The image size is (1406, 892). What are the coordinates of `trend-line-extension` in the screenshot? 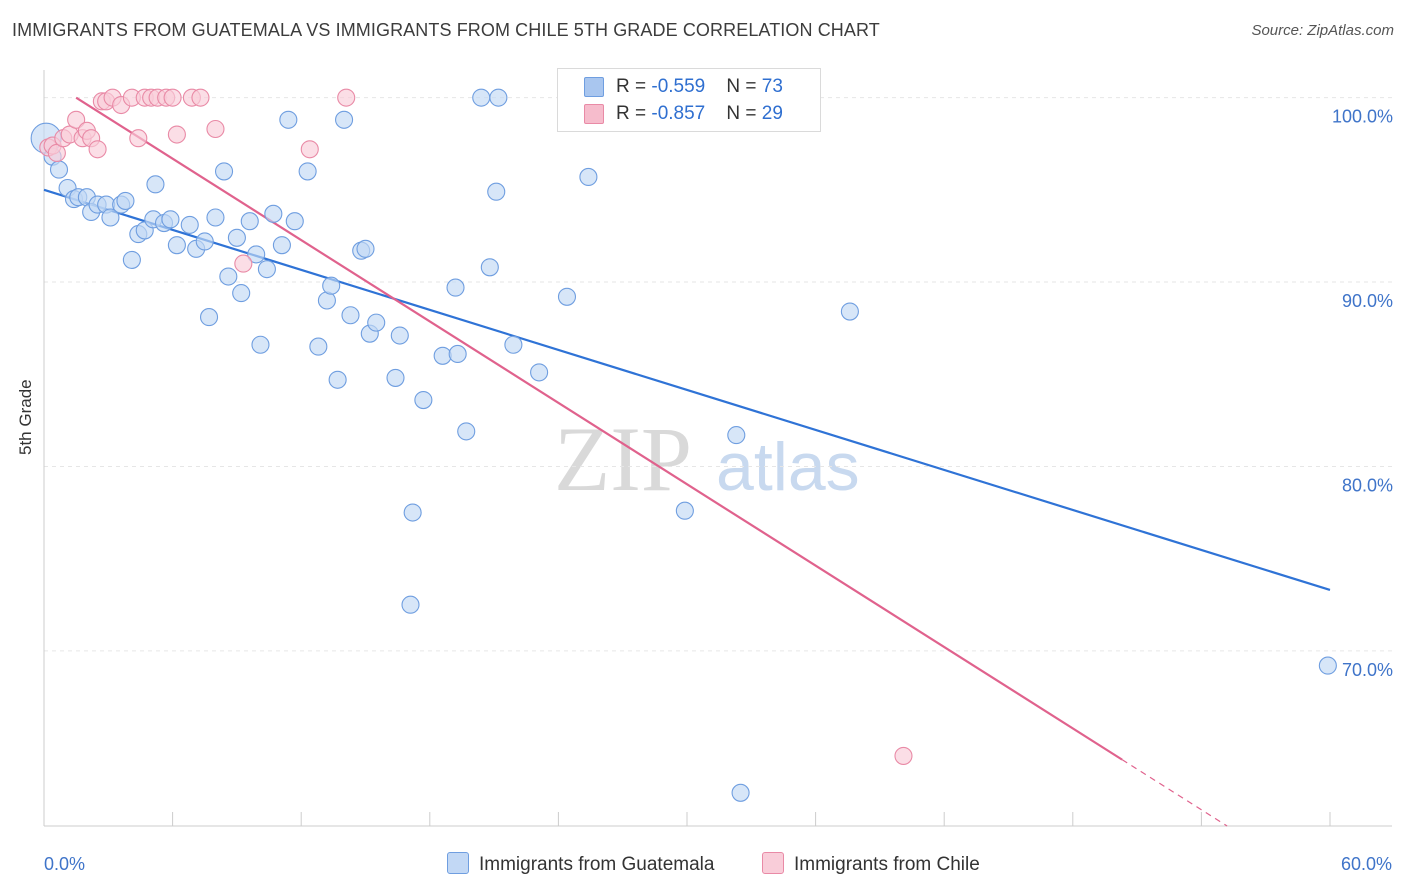 It's located at (1174, 793).